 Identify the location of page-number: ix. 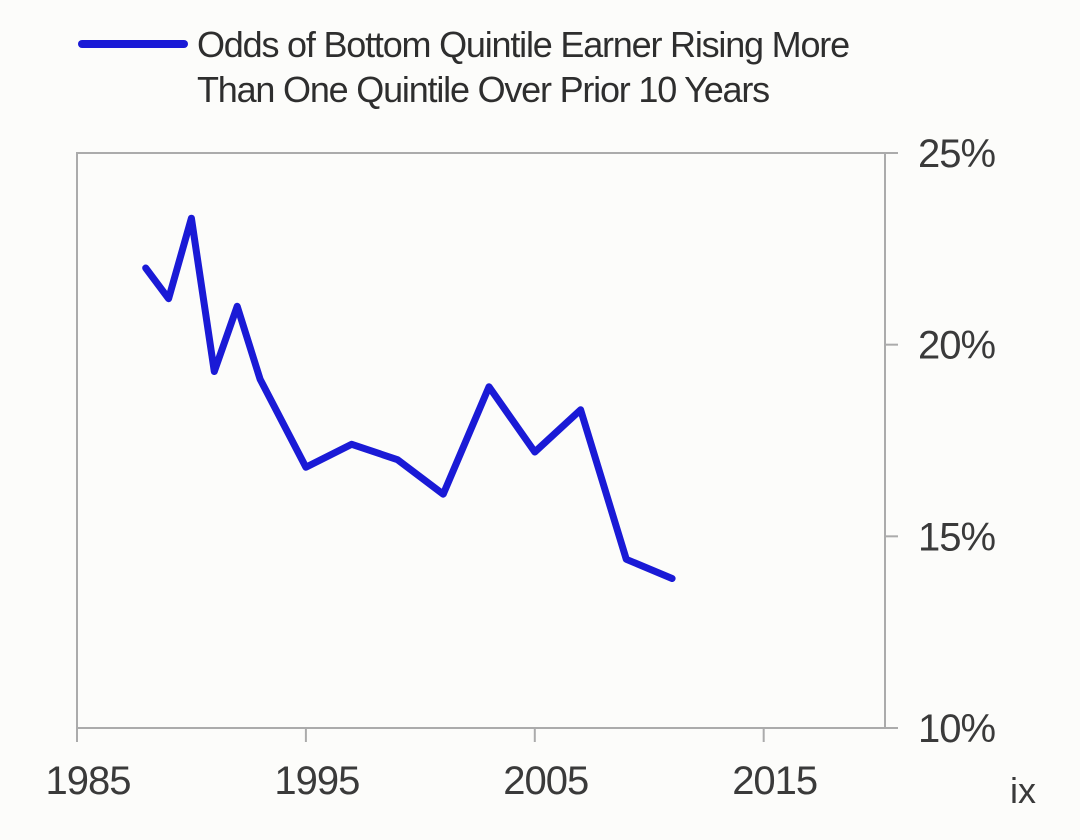
(1023, 790).